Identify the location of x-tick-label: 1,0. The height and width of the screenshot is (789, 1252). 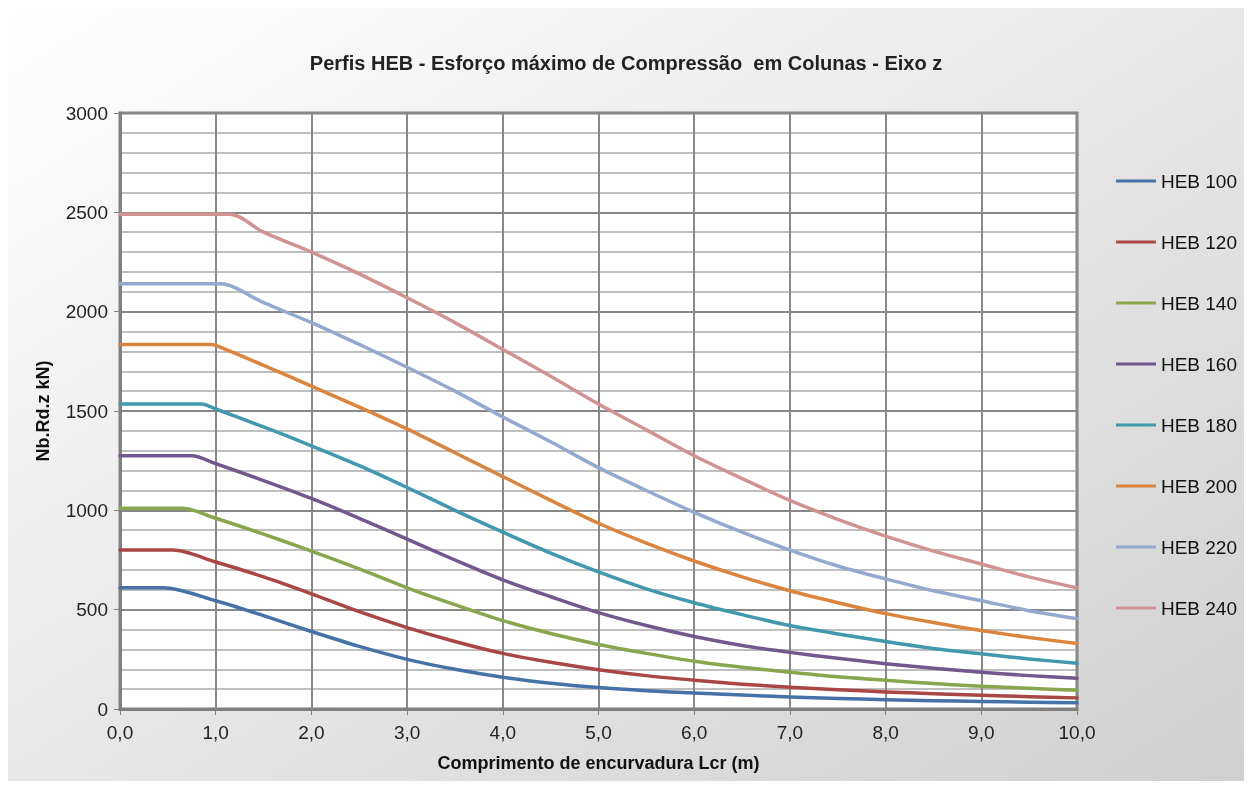
(215, 732).